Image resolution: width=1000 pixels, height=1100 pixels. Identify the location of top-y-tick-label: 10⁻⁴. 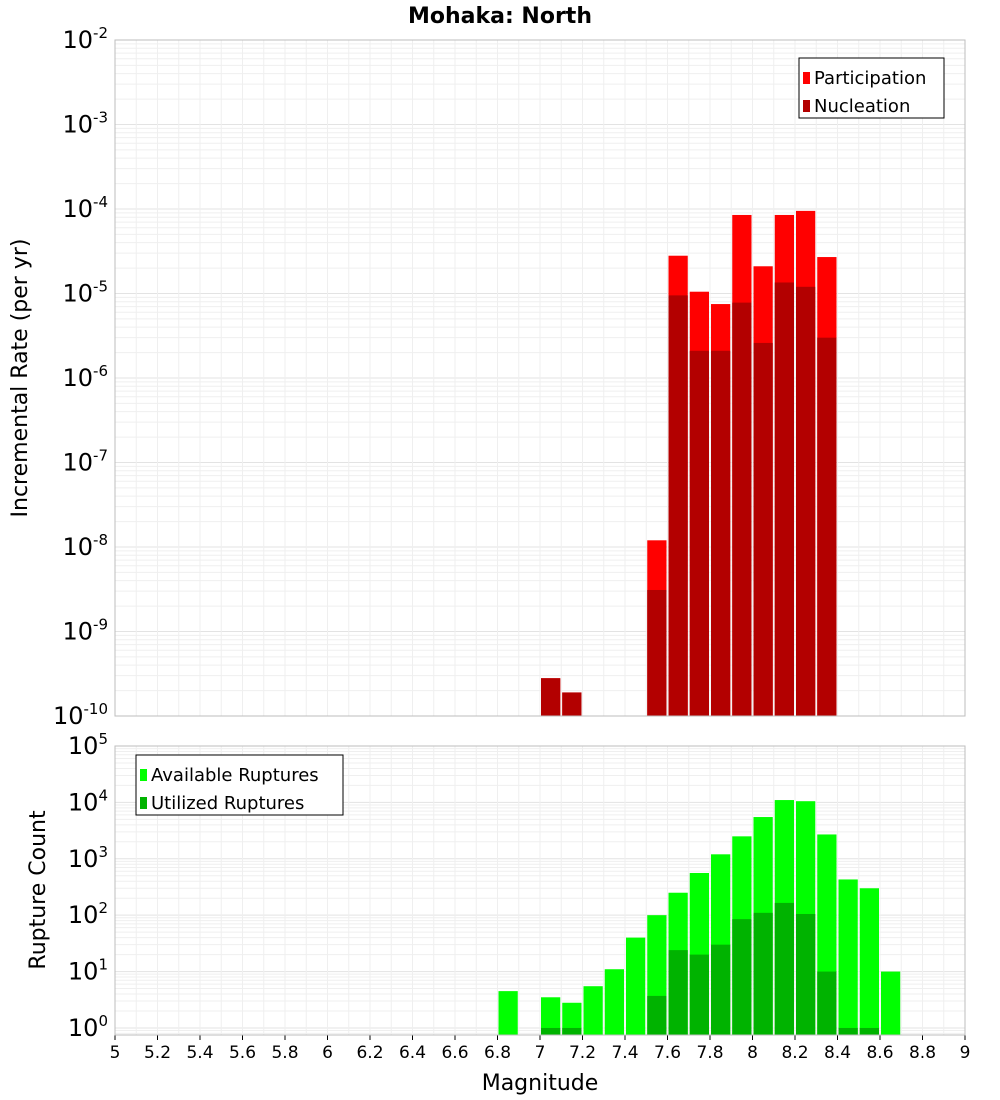
(85, 208).